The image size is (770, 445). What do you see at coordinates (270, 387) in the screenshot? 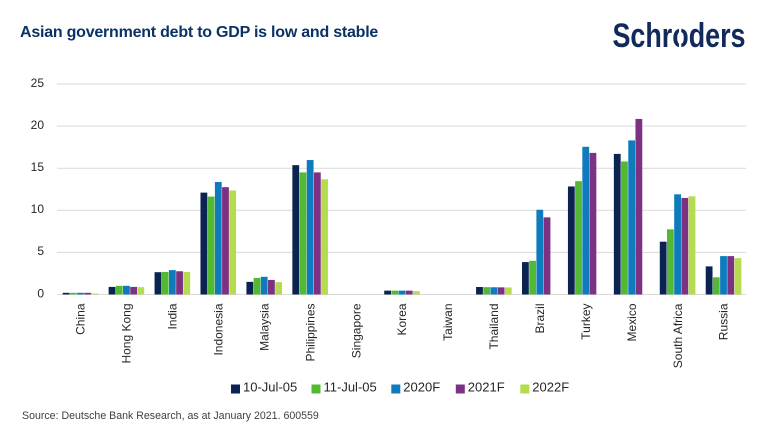
I see `svg-text: 10-Jul-05` at bounding box center [270, 387].